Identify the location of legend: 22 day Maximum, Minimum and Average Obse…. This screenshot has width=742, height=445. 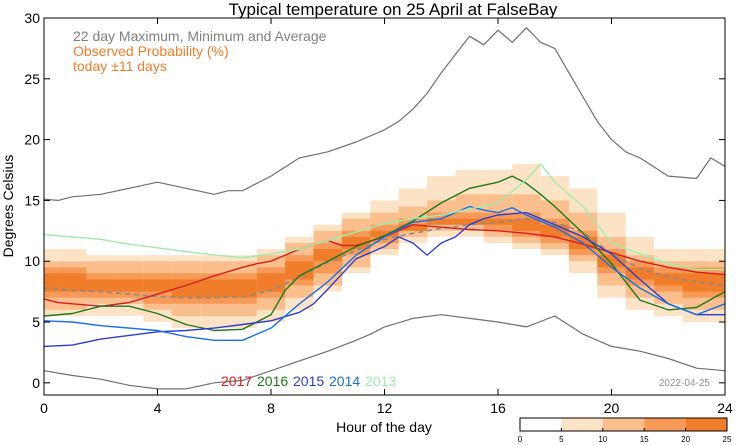
(200, 51).